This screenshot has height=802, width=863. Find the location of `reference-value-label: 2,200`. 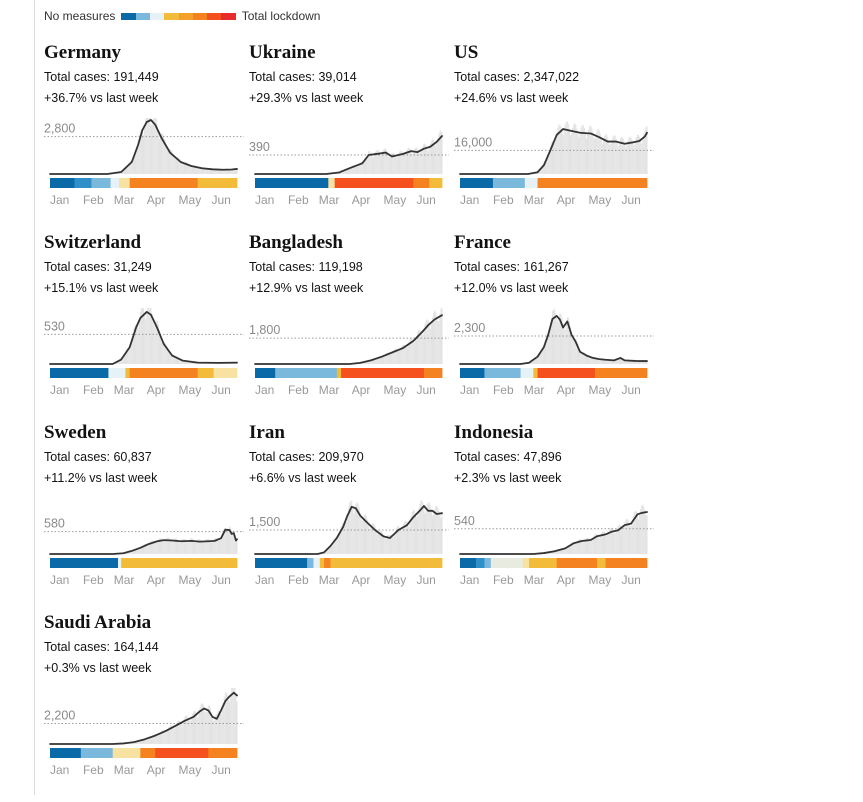

reference-value-label: 2,200 is located at coordinates (59, 715).